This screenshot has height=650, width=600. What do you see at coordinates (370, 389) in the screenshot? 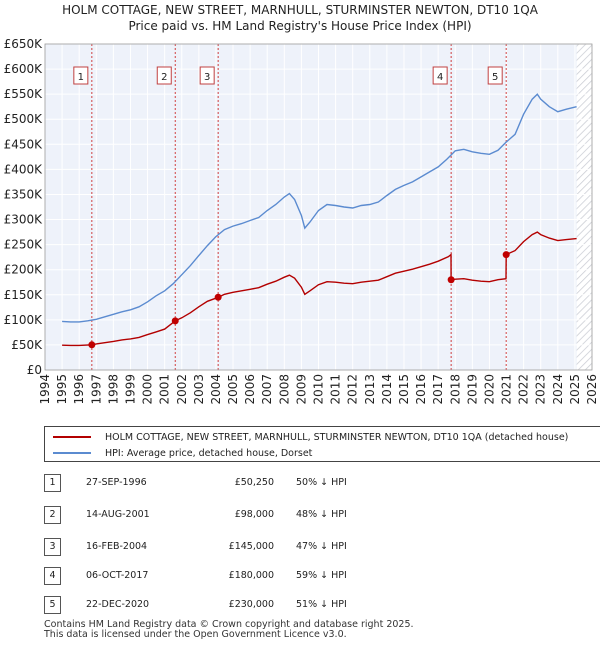
I see `x-tick-label: 2013` at bounding box center [370, 389].